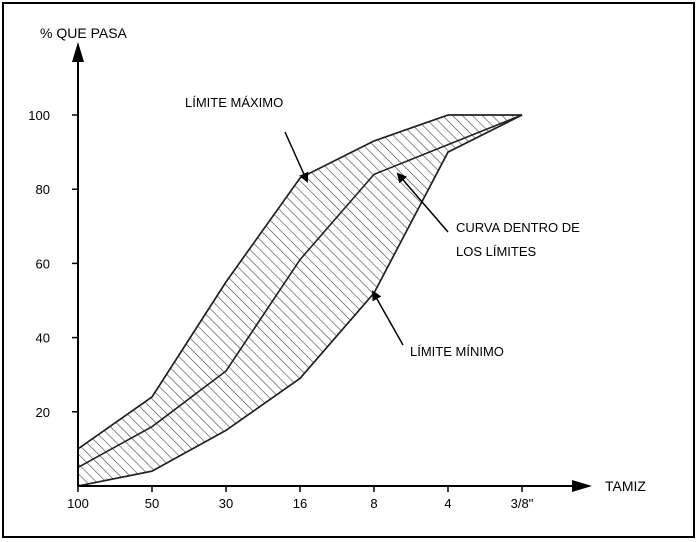 Image resolution: width=699 pixels, height=542 pixels. What do you see at coordinates (43, 338) in the screenshot?
I see `y-tick-label: 40` at bounding box center [43, 338].